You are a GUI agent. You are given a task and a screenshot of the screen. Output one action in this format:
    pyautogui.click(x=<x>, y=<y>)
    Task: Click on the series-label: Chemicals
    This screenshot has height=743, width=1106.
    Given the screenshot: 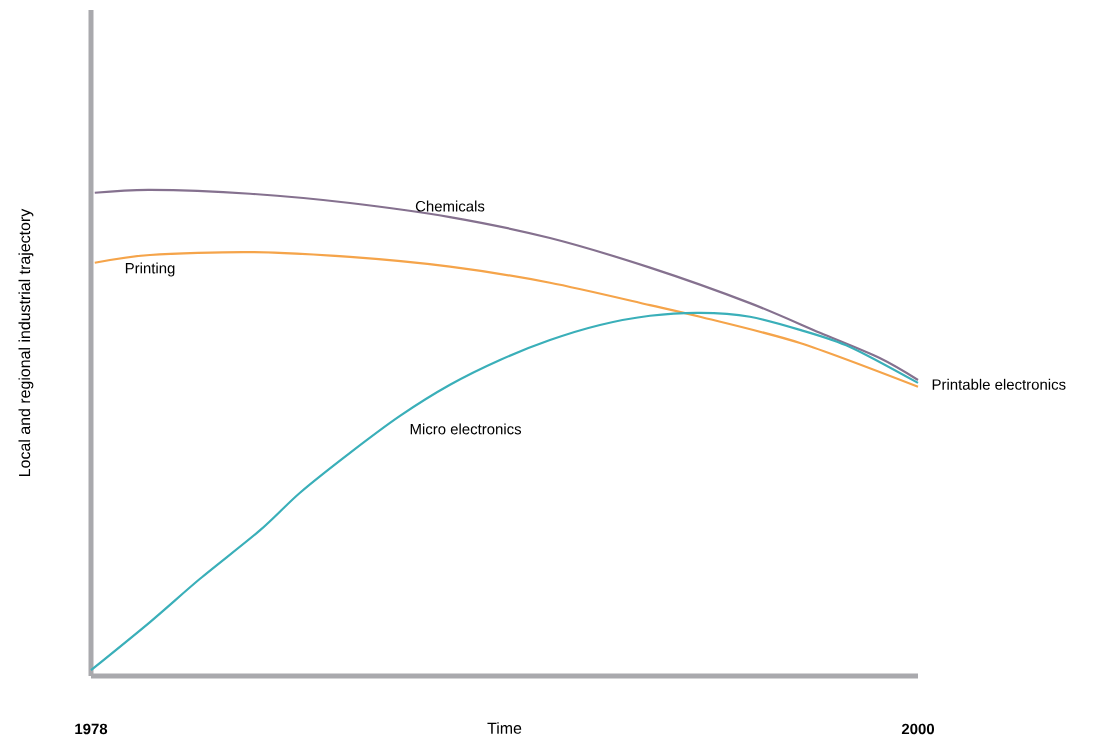 What is the action you would take?
    pyautogui.click(x=450, y=206)
    